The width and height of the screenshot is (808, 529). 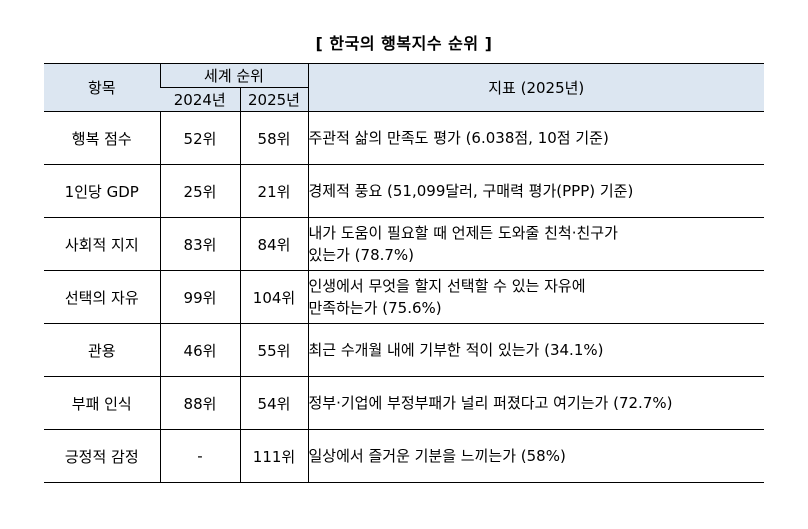 What do you see at coordinates (273, 297) in the screenshot?
I see `rank-2025-cell: 104위` at bounding box center [273, 297].